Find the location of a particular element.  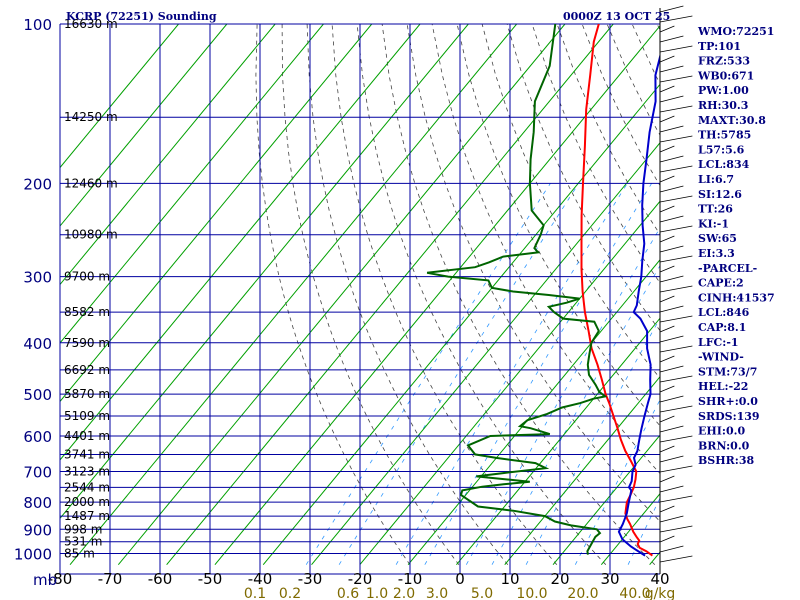

height-label: 4401 m is located at coordinates (87, 436).